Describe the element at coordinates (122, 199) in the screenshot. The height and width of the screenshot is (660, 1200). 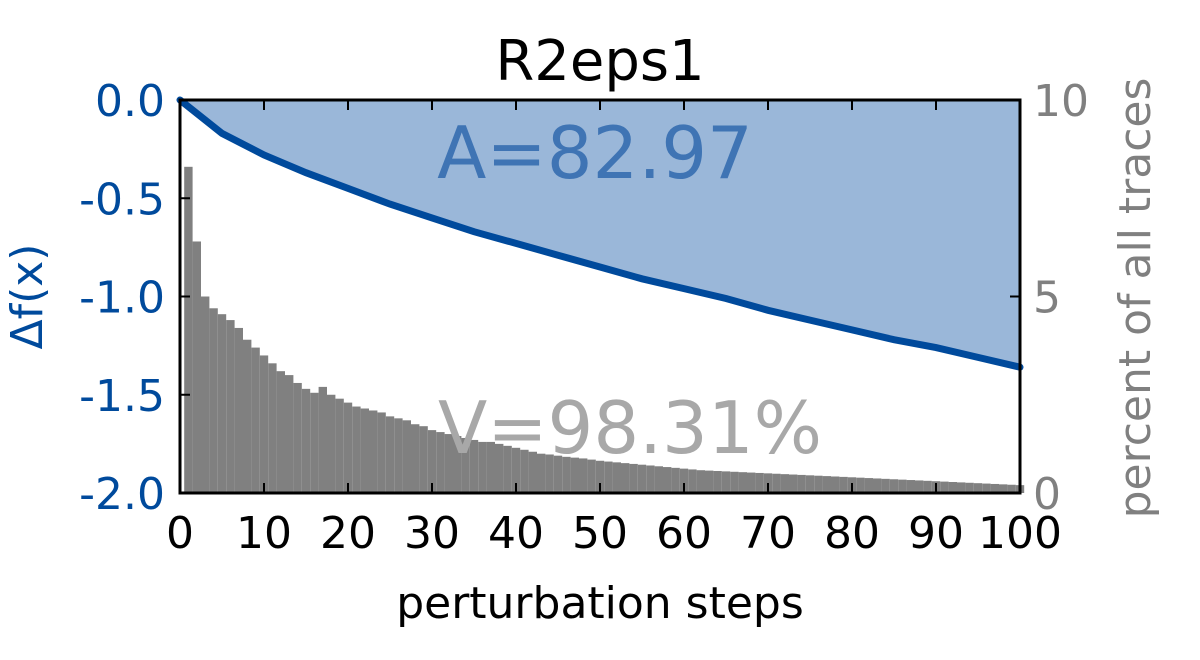
I see `y-tick-label: -0.5` at that location.